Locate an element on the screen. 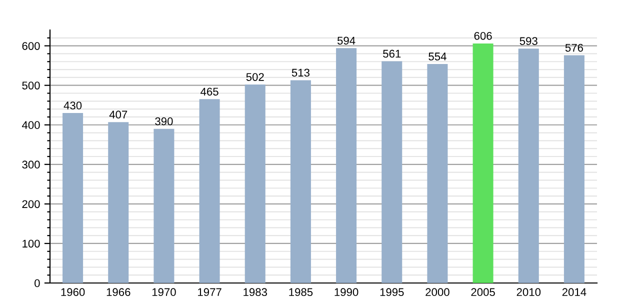 The image size is (625, 300). y-tick-label: 400 is located at coordinates (31, 125).